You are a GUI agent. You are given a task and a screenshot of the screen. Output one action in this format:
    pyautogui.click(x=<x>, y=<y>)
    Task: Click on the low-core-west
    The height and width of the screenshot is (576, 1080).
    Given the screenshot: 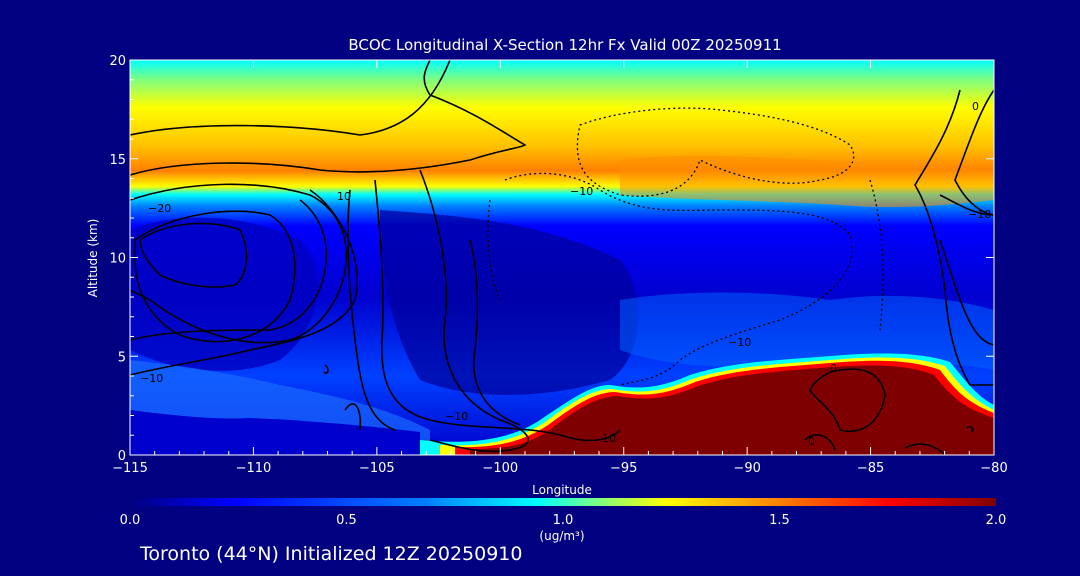 What is the action you would take?
    pyautogui.click(x=224, y=294)
    